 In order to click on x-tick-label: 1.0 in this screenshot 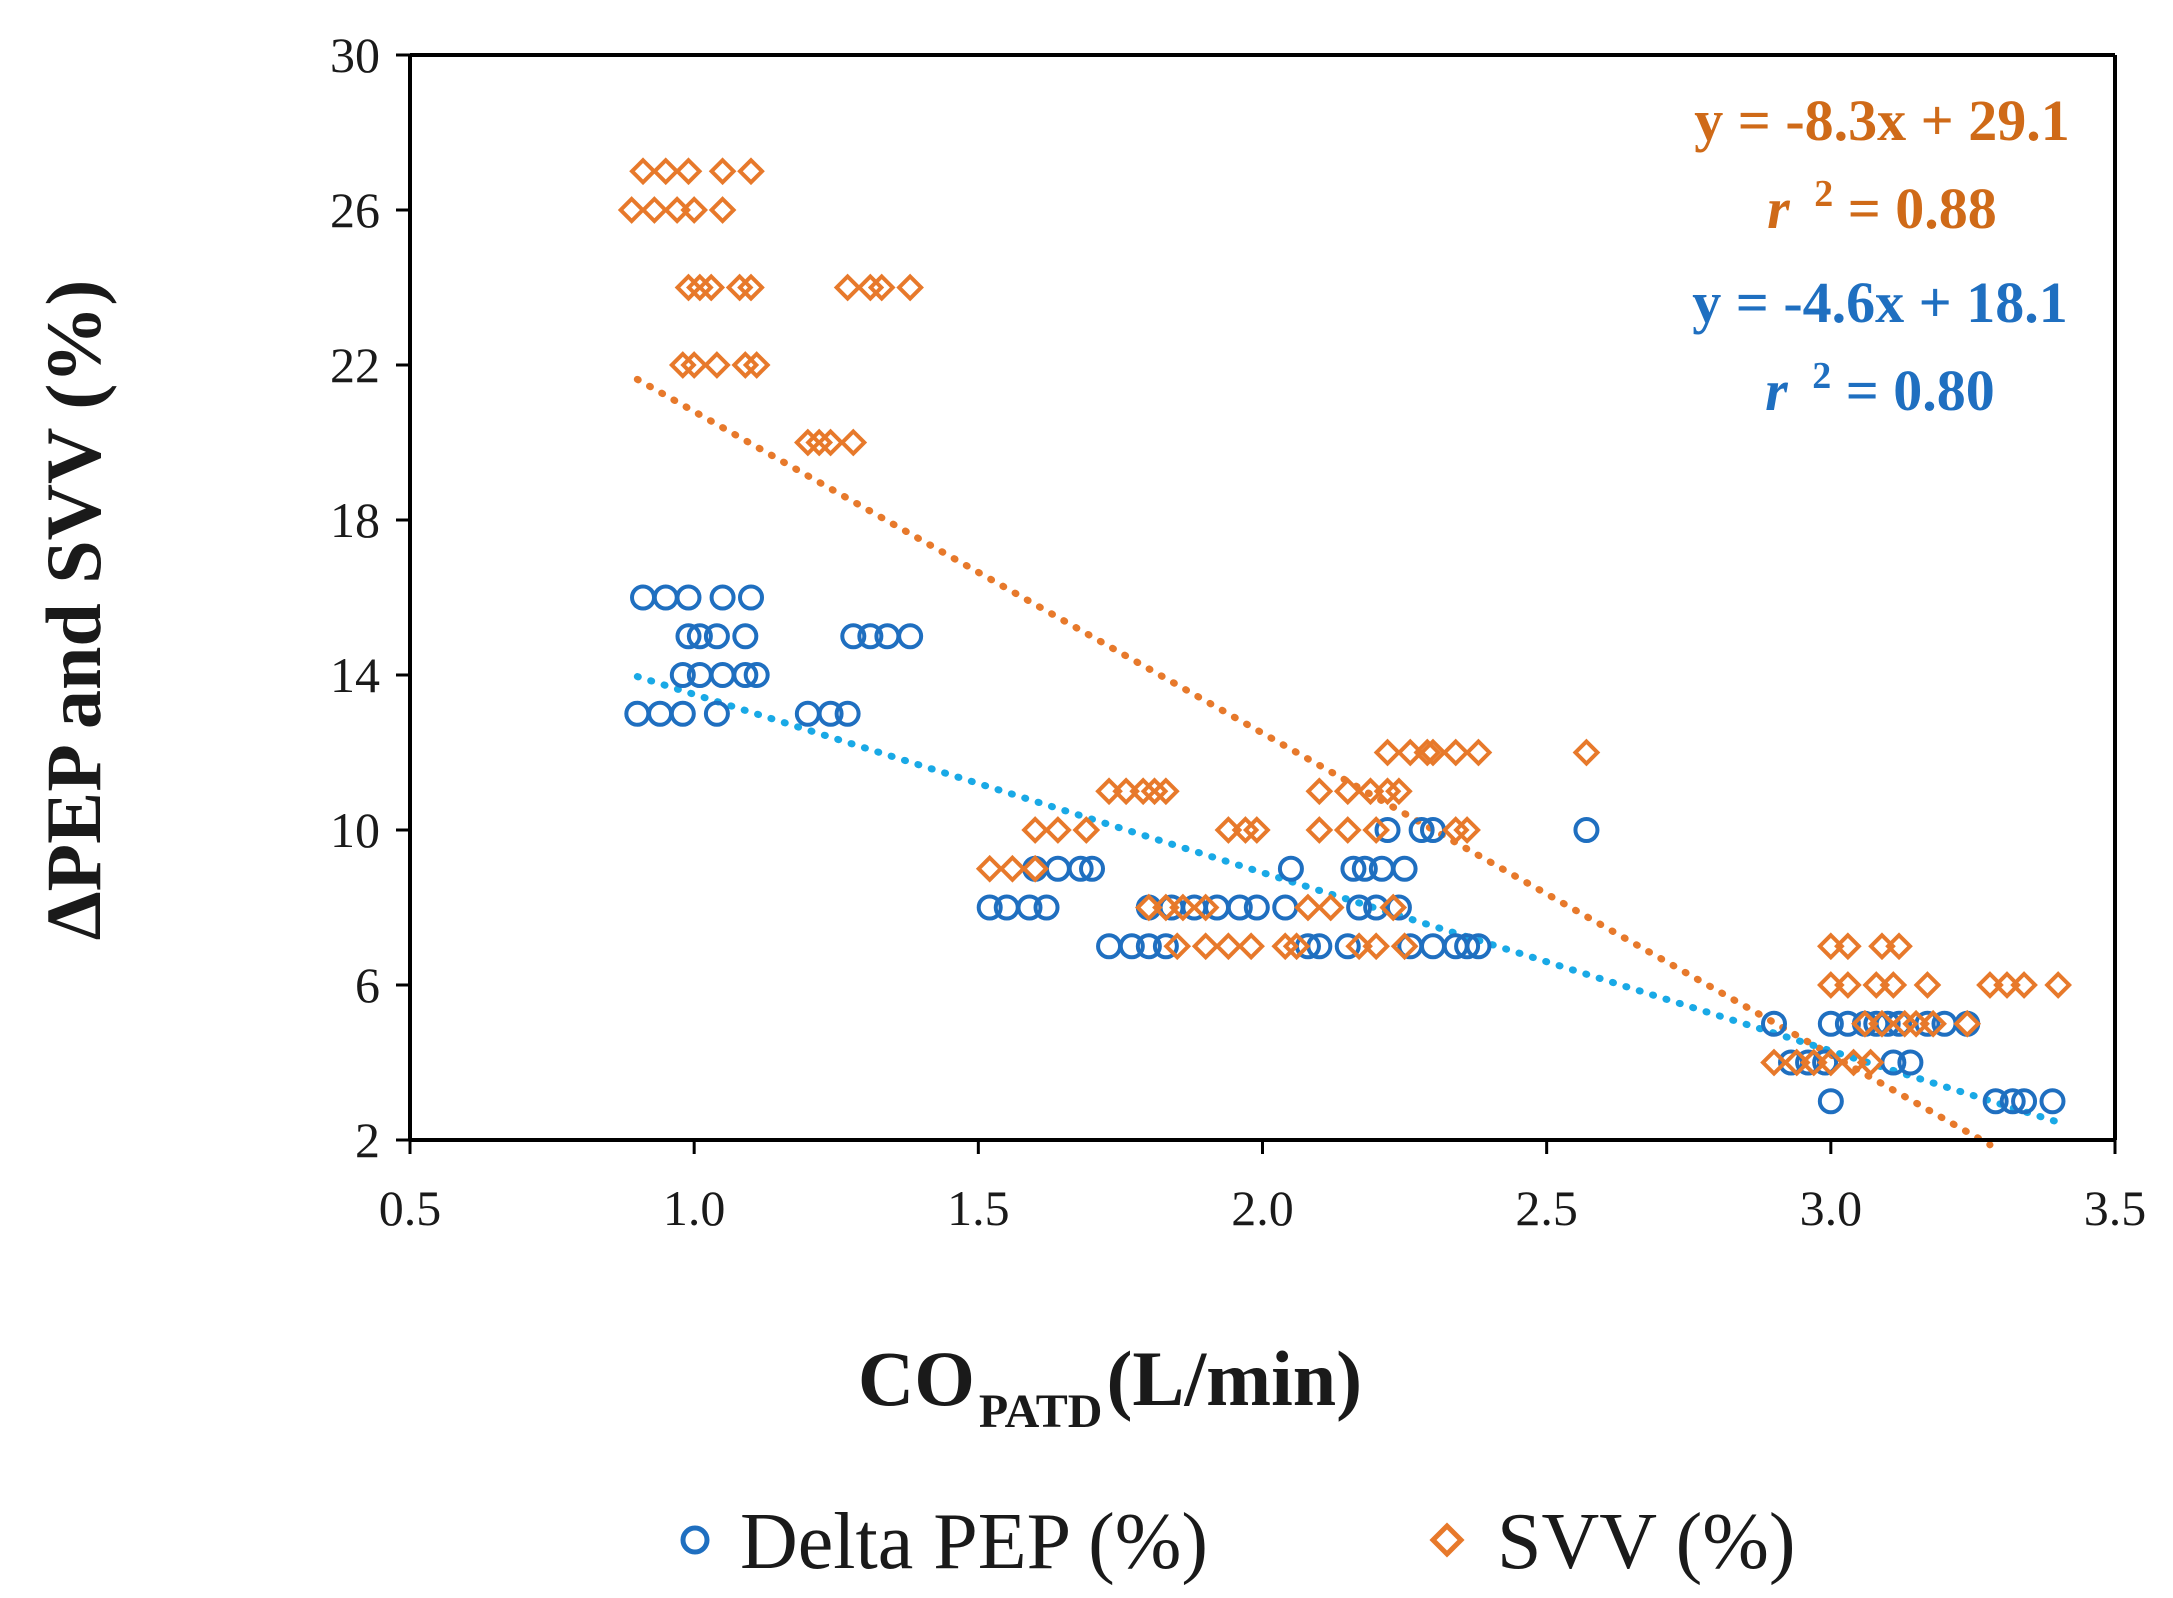, I will do `click(694, 1208)`.